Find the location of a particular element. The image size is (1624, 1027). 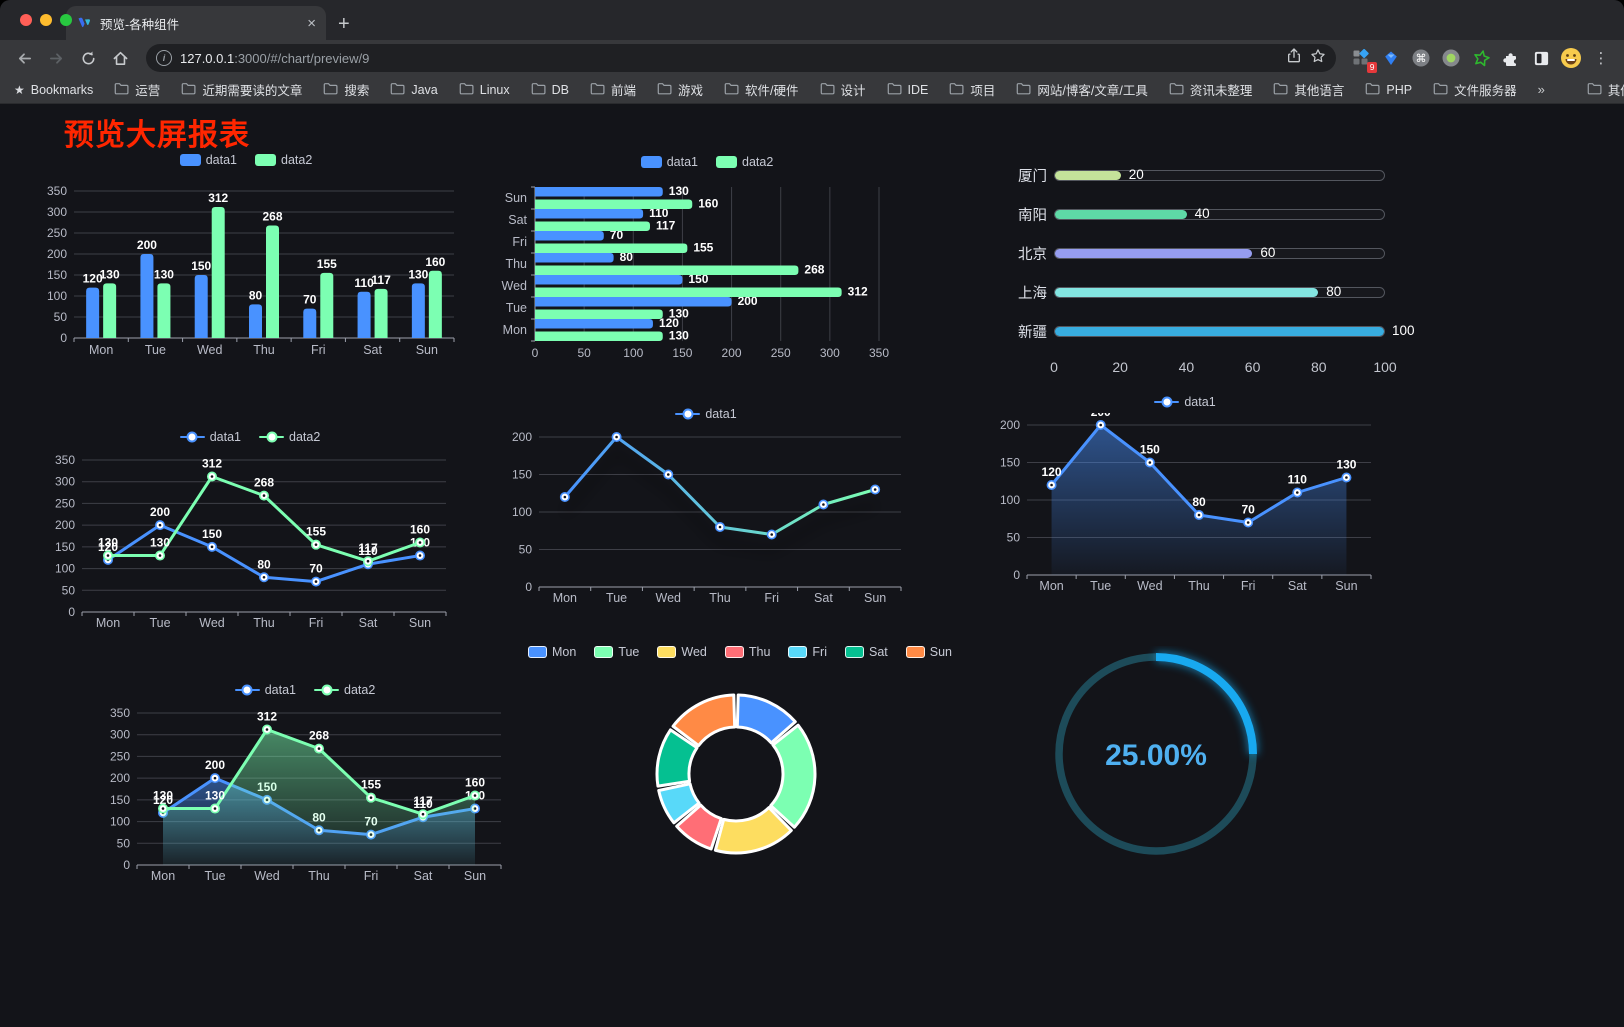

legend-item: Sun is located at coordinates (928, 652).